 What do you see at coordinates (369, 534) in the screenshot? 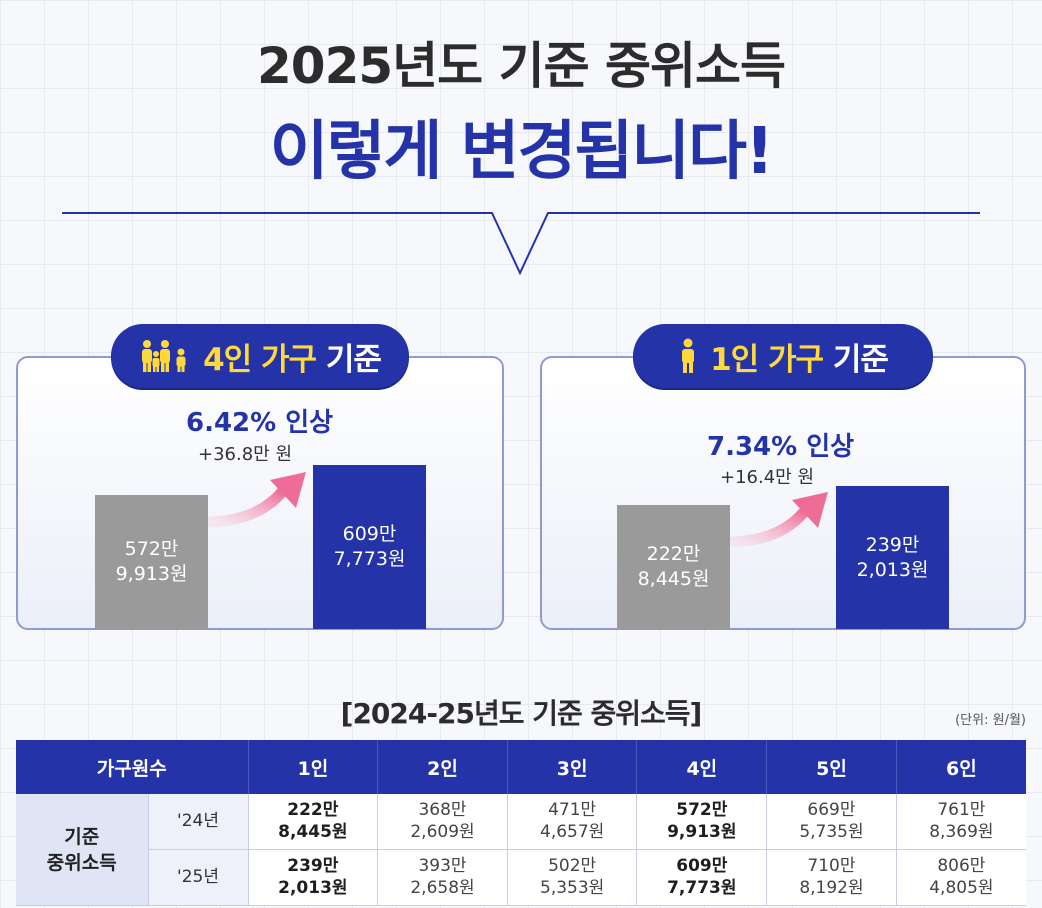
I see `bar-new-4-person-line1: 609만` at bounding box center [369, 534].